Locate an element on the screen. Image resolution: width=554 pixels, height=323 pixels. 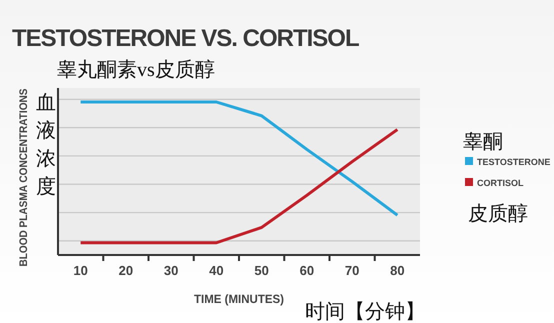
x-tick-label: 70 is located at coordinates (352, 270).